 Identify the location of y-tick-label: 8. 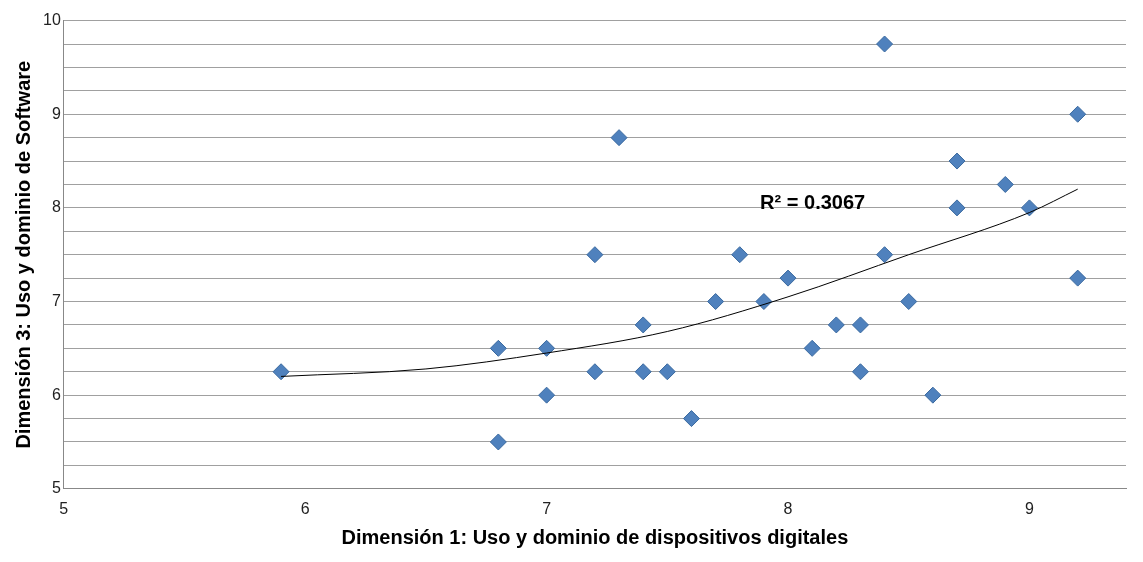
(56, 207).